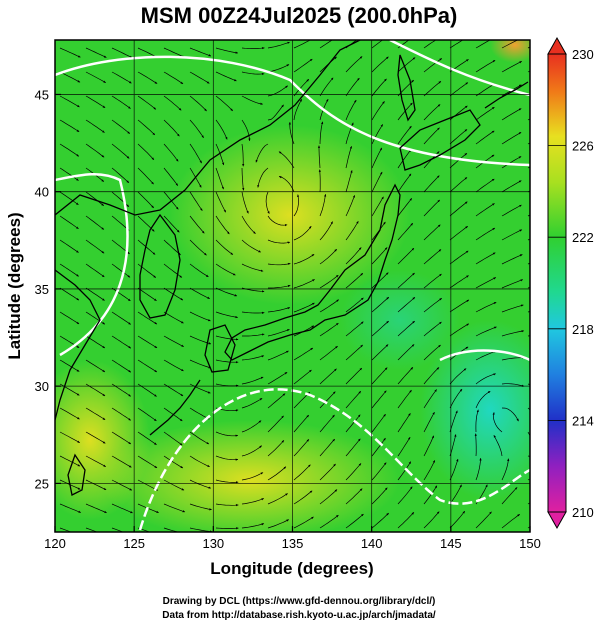 This screenshot has width=599, height=625. I want to click on x-axis: 120 125 130 135 140 145 150, so click(292, 538).